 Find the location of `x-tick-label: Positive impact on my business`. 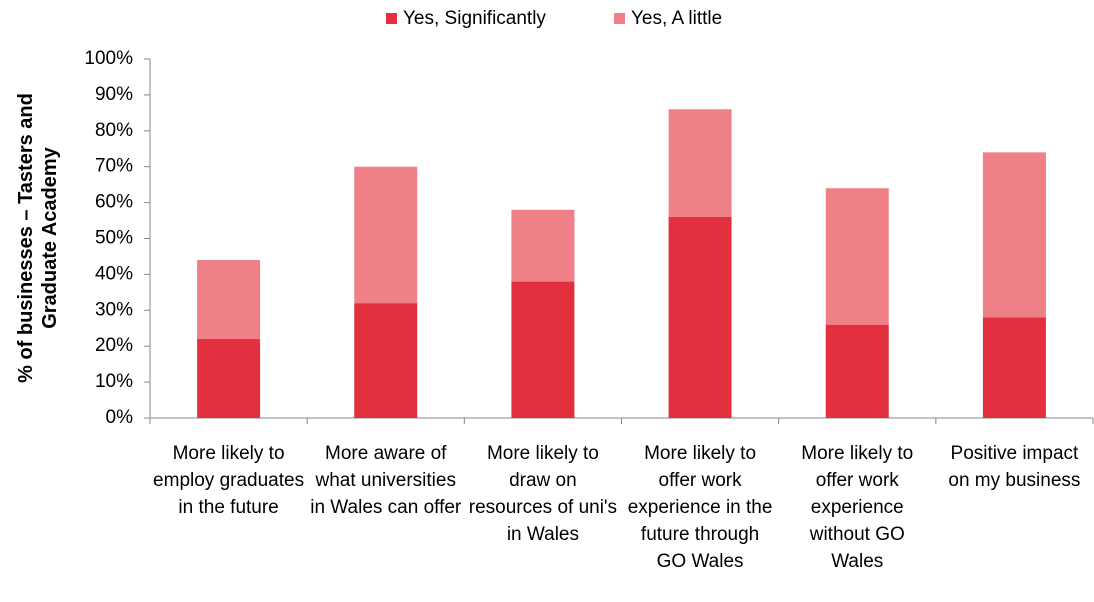

x-tick-label: Positive impact on my business is located at coordinates (1014, 467).